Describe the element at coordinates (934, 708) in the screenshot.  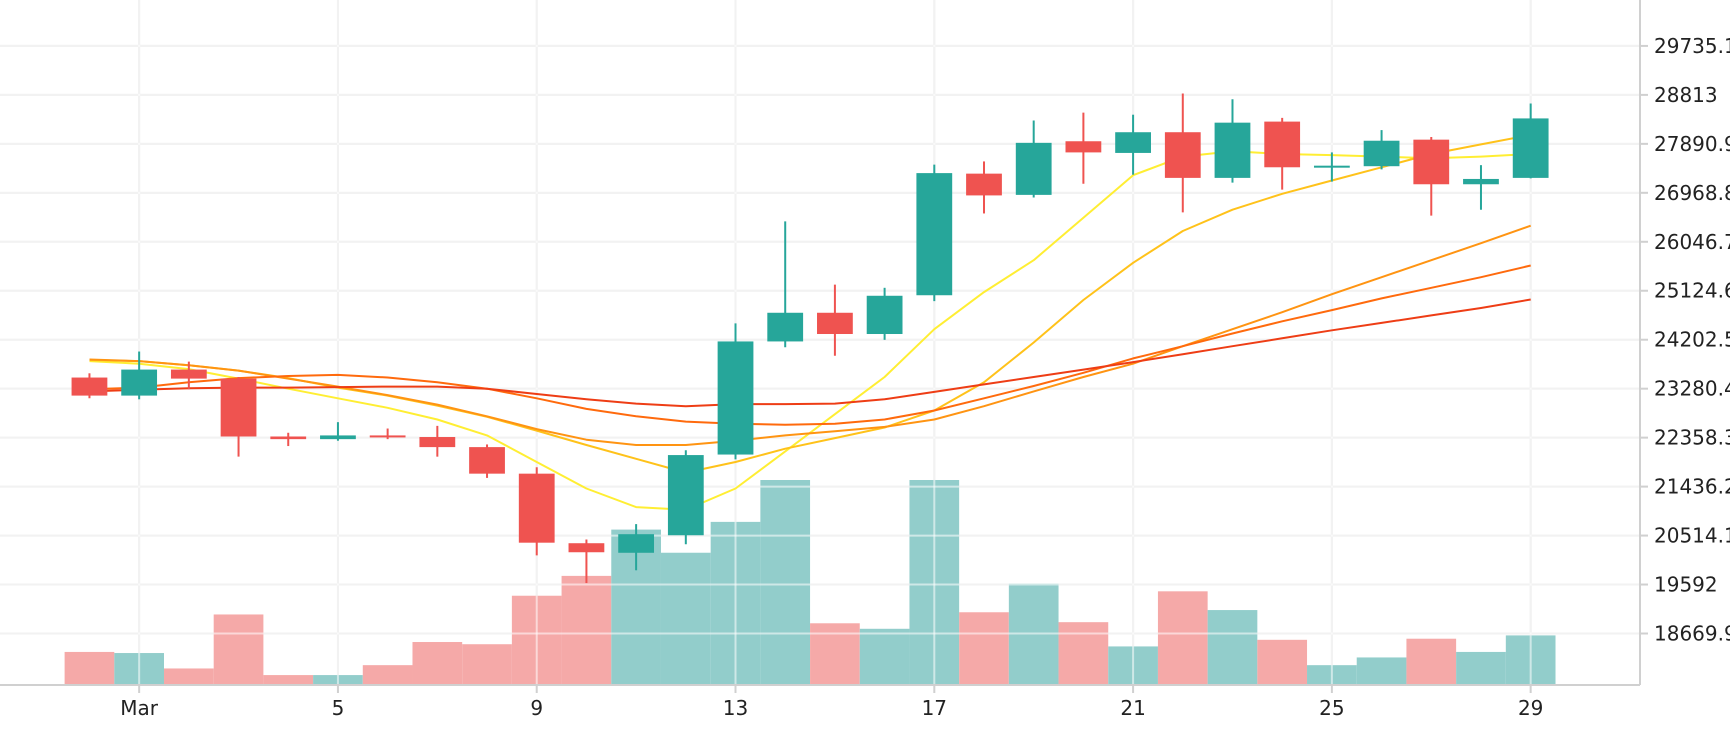
I see `x-tick-label: 17` at that location.